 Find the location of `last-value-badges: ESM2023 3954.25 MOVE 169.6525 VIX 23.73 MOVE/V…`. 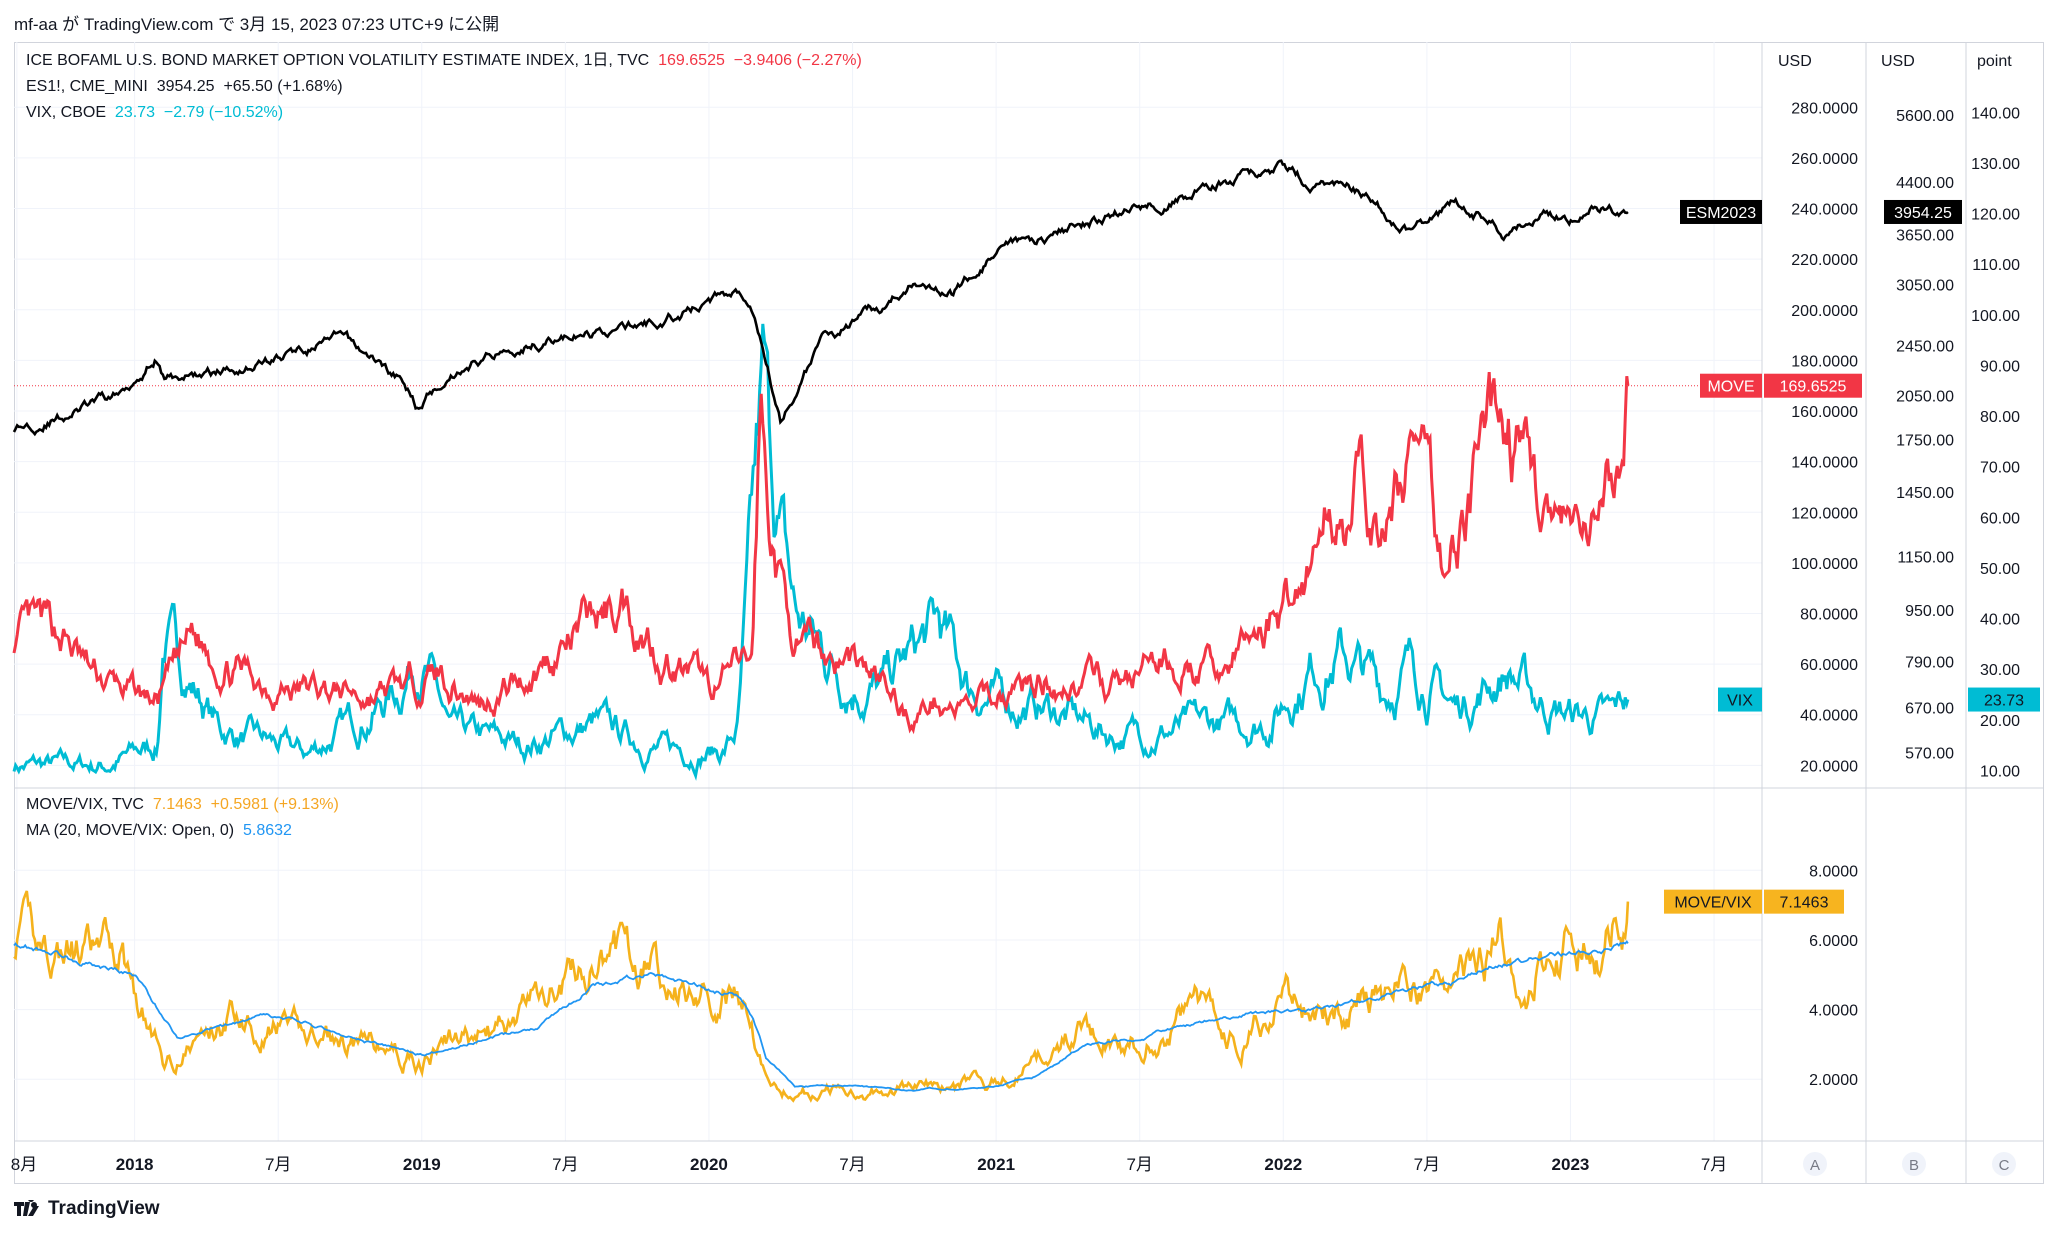

last-value-badges: ESM2023 3954.25 MOVE 169.6525 VIX 23.73 MOVE/V… is located at coordinates (1852, 556).